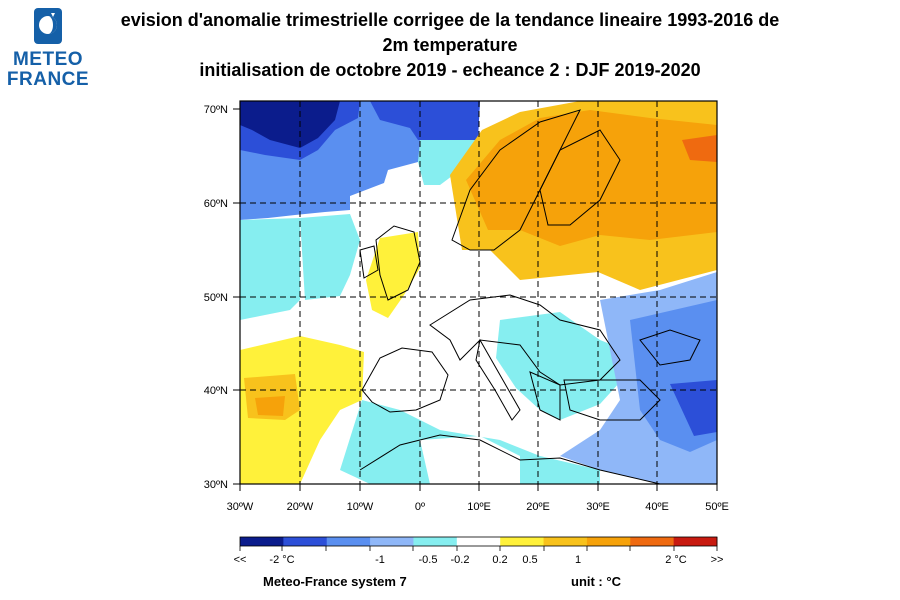 The image size is (900, 600). Describe the element at coordinates (48, 79) in the screenshot. I see `logo-text-france: FRANCE` at that location.